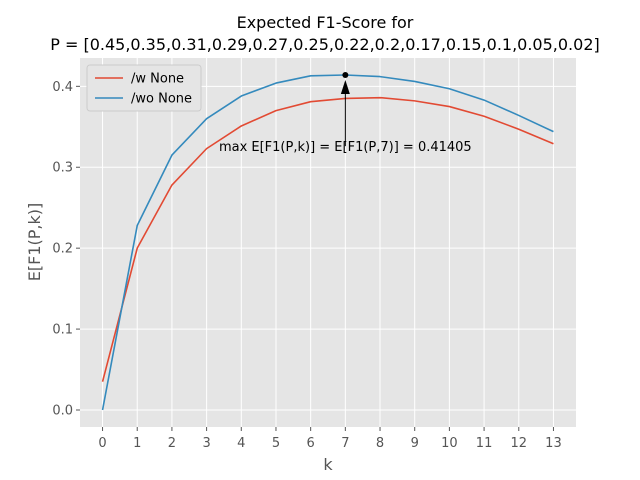 Image resolution: width=640 pixels, height=480 pixels. What do you see at coordinates (206, 443) in the screenshot?
I see `x-tick-label-3: 3` at bounding box center [206, 443].